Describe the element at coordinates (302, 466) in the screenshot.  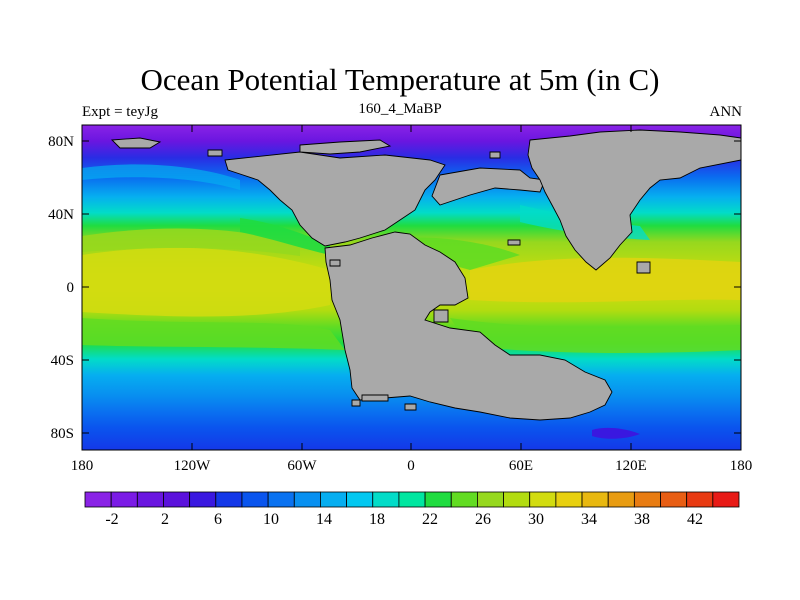
I see `lon-tick-label: 60W` at that location.